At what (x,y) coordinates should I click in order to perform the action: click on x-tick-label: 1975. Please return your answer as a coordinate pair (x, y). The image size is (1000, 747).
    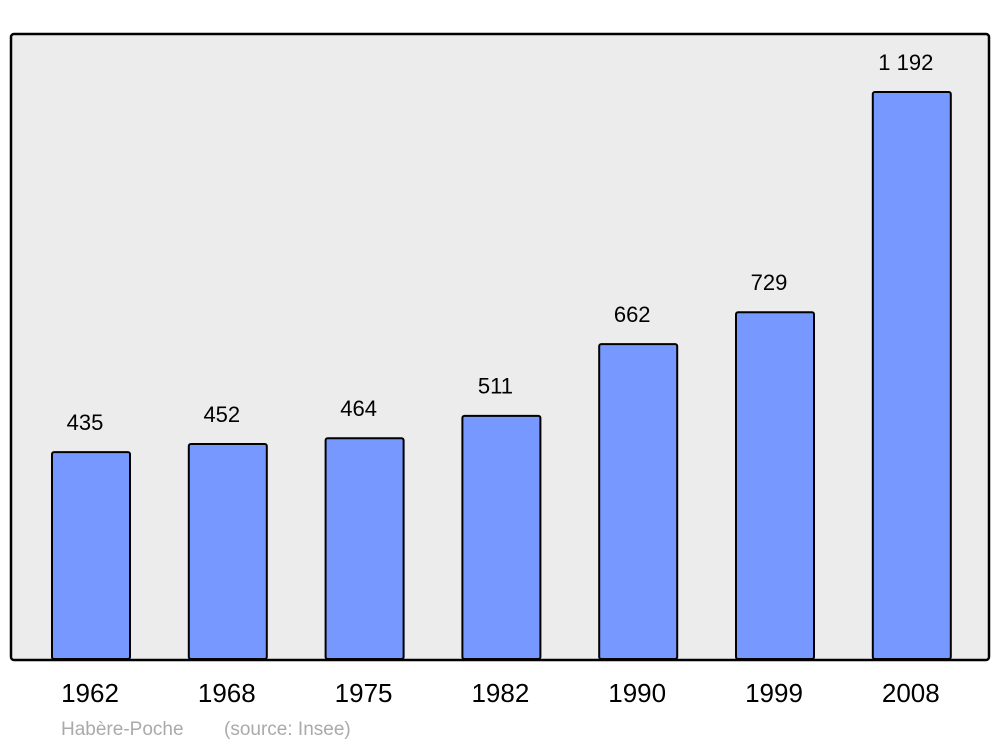
    Looking at the image, I should click on (364, 693).